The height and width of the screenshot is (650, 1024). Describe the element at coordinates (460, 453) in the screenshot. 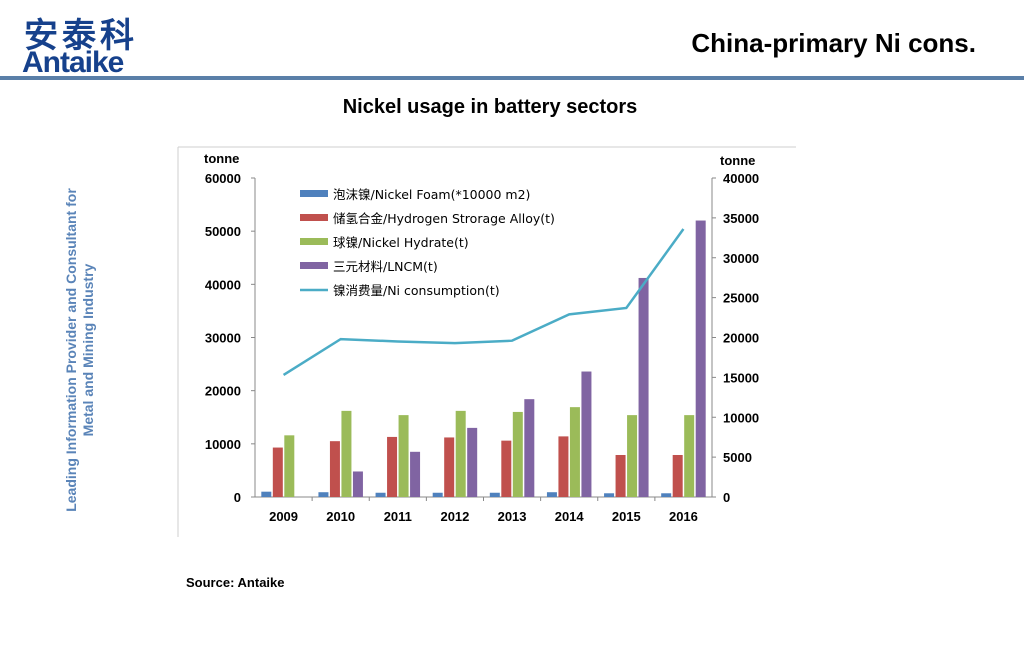

I see `bar-3-2012` at that location.